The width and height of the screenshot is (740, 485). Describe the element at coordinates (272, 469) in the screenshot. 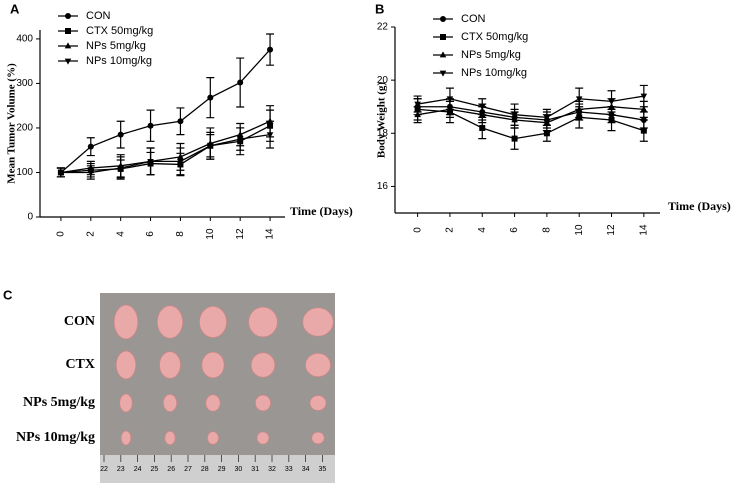

I see `ruler-label: 32` at that location.